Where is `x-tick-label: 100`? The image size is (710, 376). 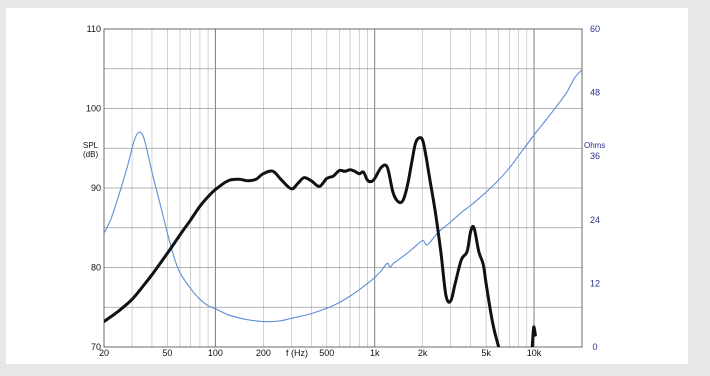
x-tick-label: 100 is located at coordinates (215, 353).